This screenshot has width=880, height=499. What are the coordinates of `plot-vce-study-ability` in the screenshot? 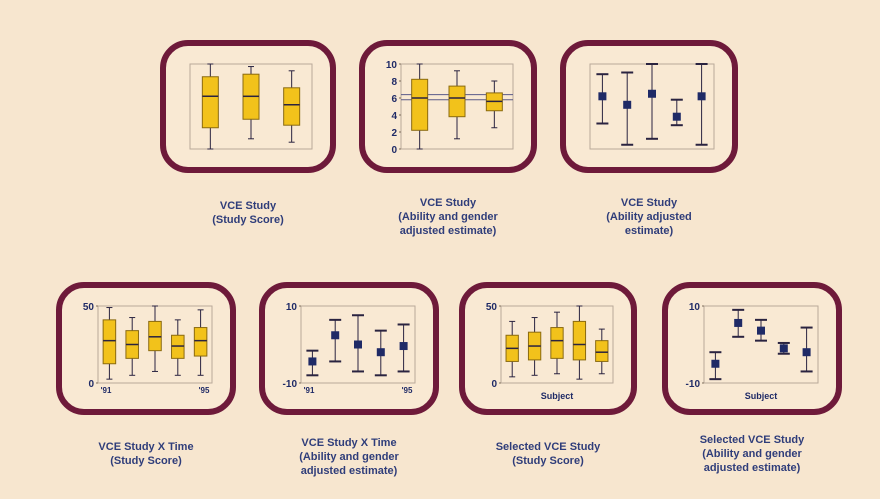 It's located at (652, 106).